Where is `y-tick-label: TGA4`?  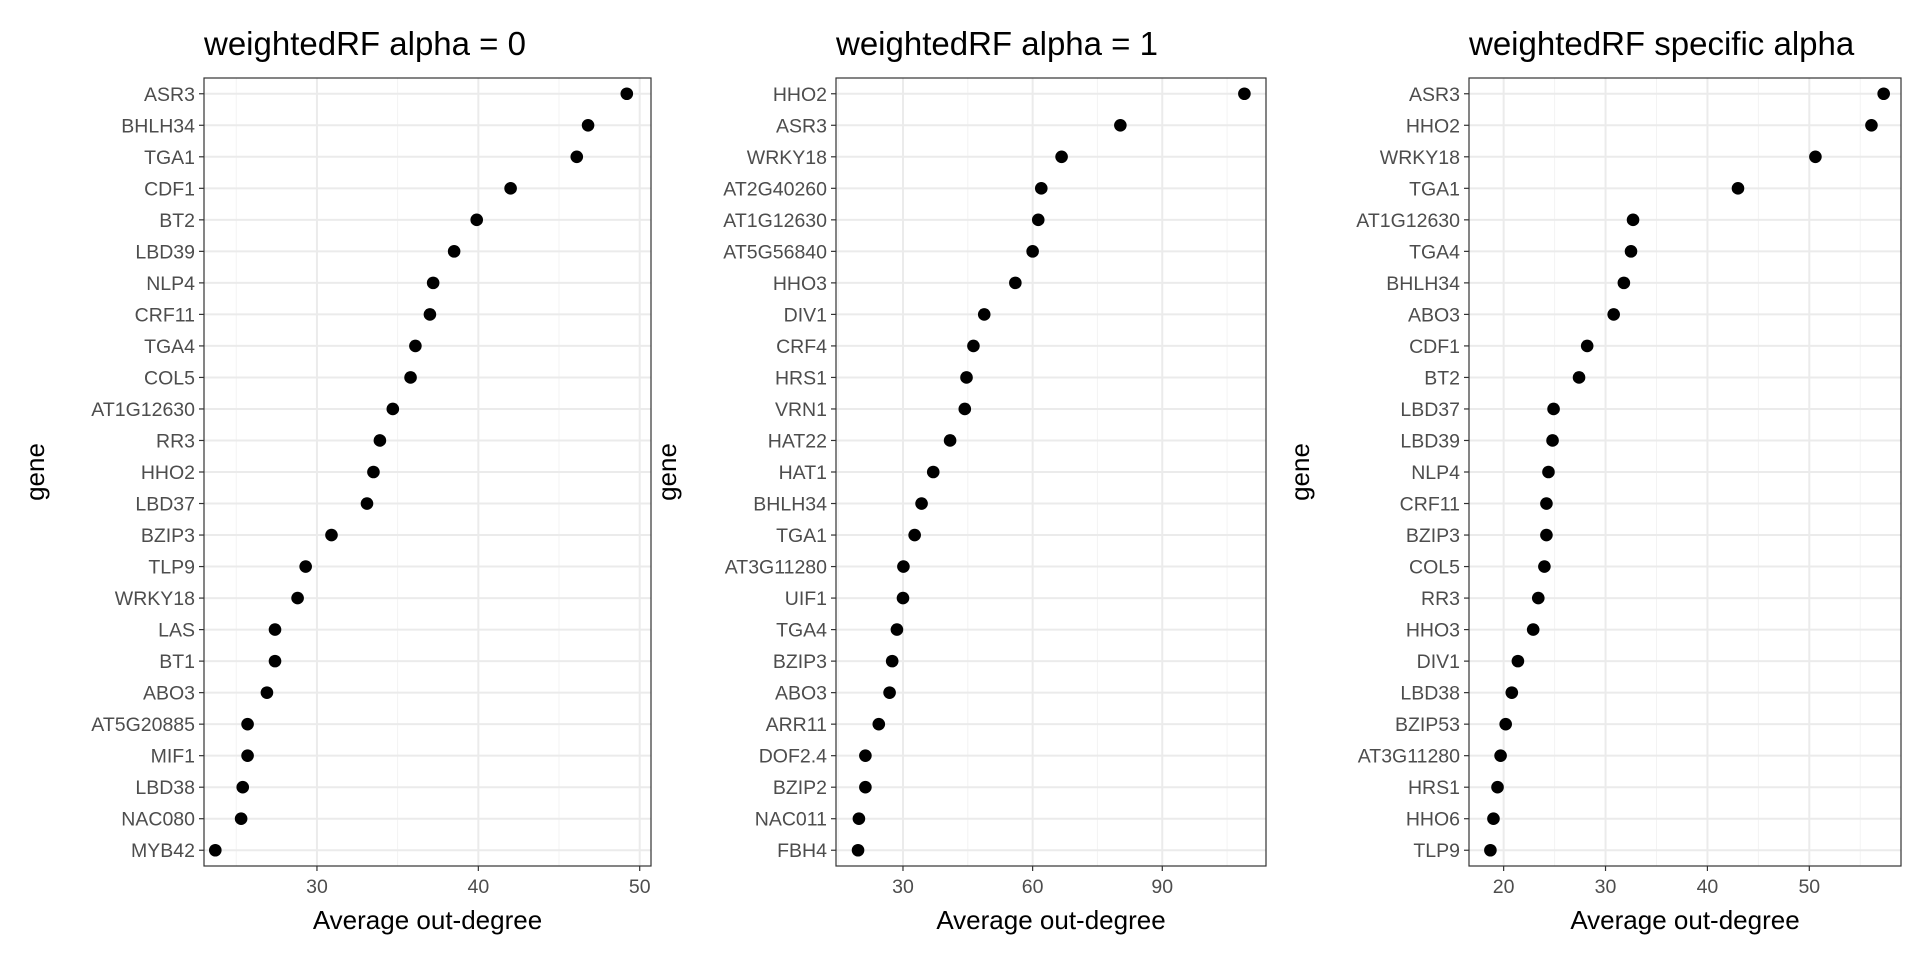 y-tick-label: TGA4 is located at coordinates (1434, 252).